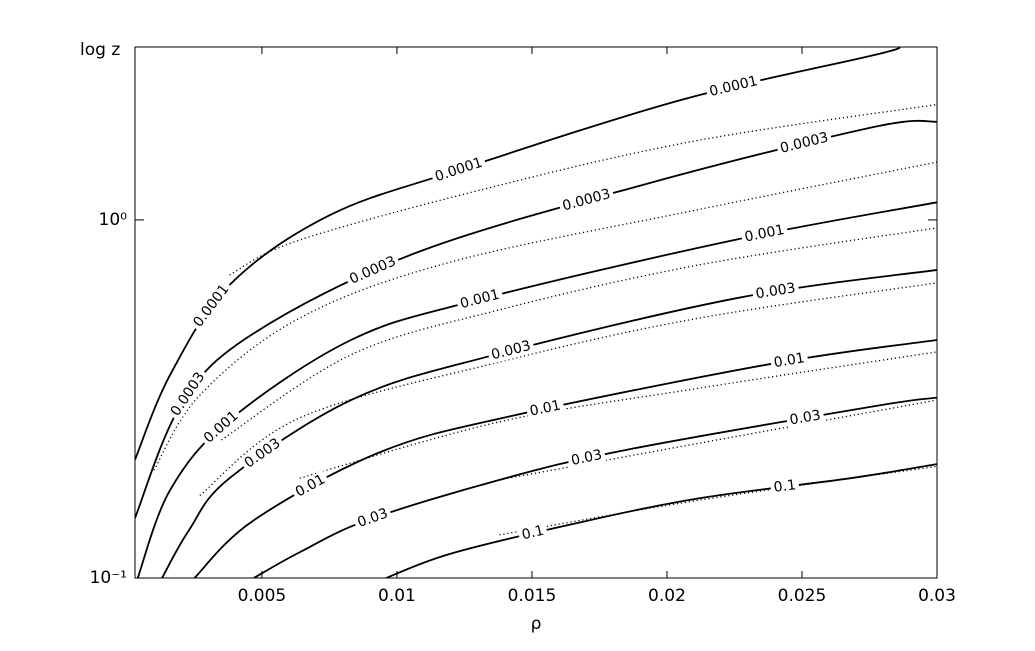 The width and height of the screenshot is (1035, 651). I want to click on contour-line, so click(661, 520).